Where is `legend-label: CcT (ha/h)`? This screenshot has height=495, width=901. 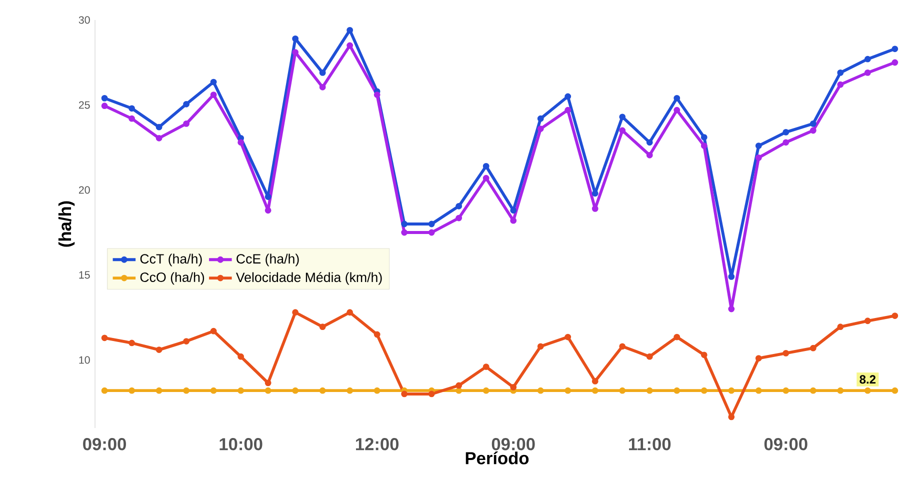
legend-label: CcT (ha/h) is located at coordinates (171, 260).